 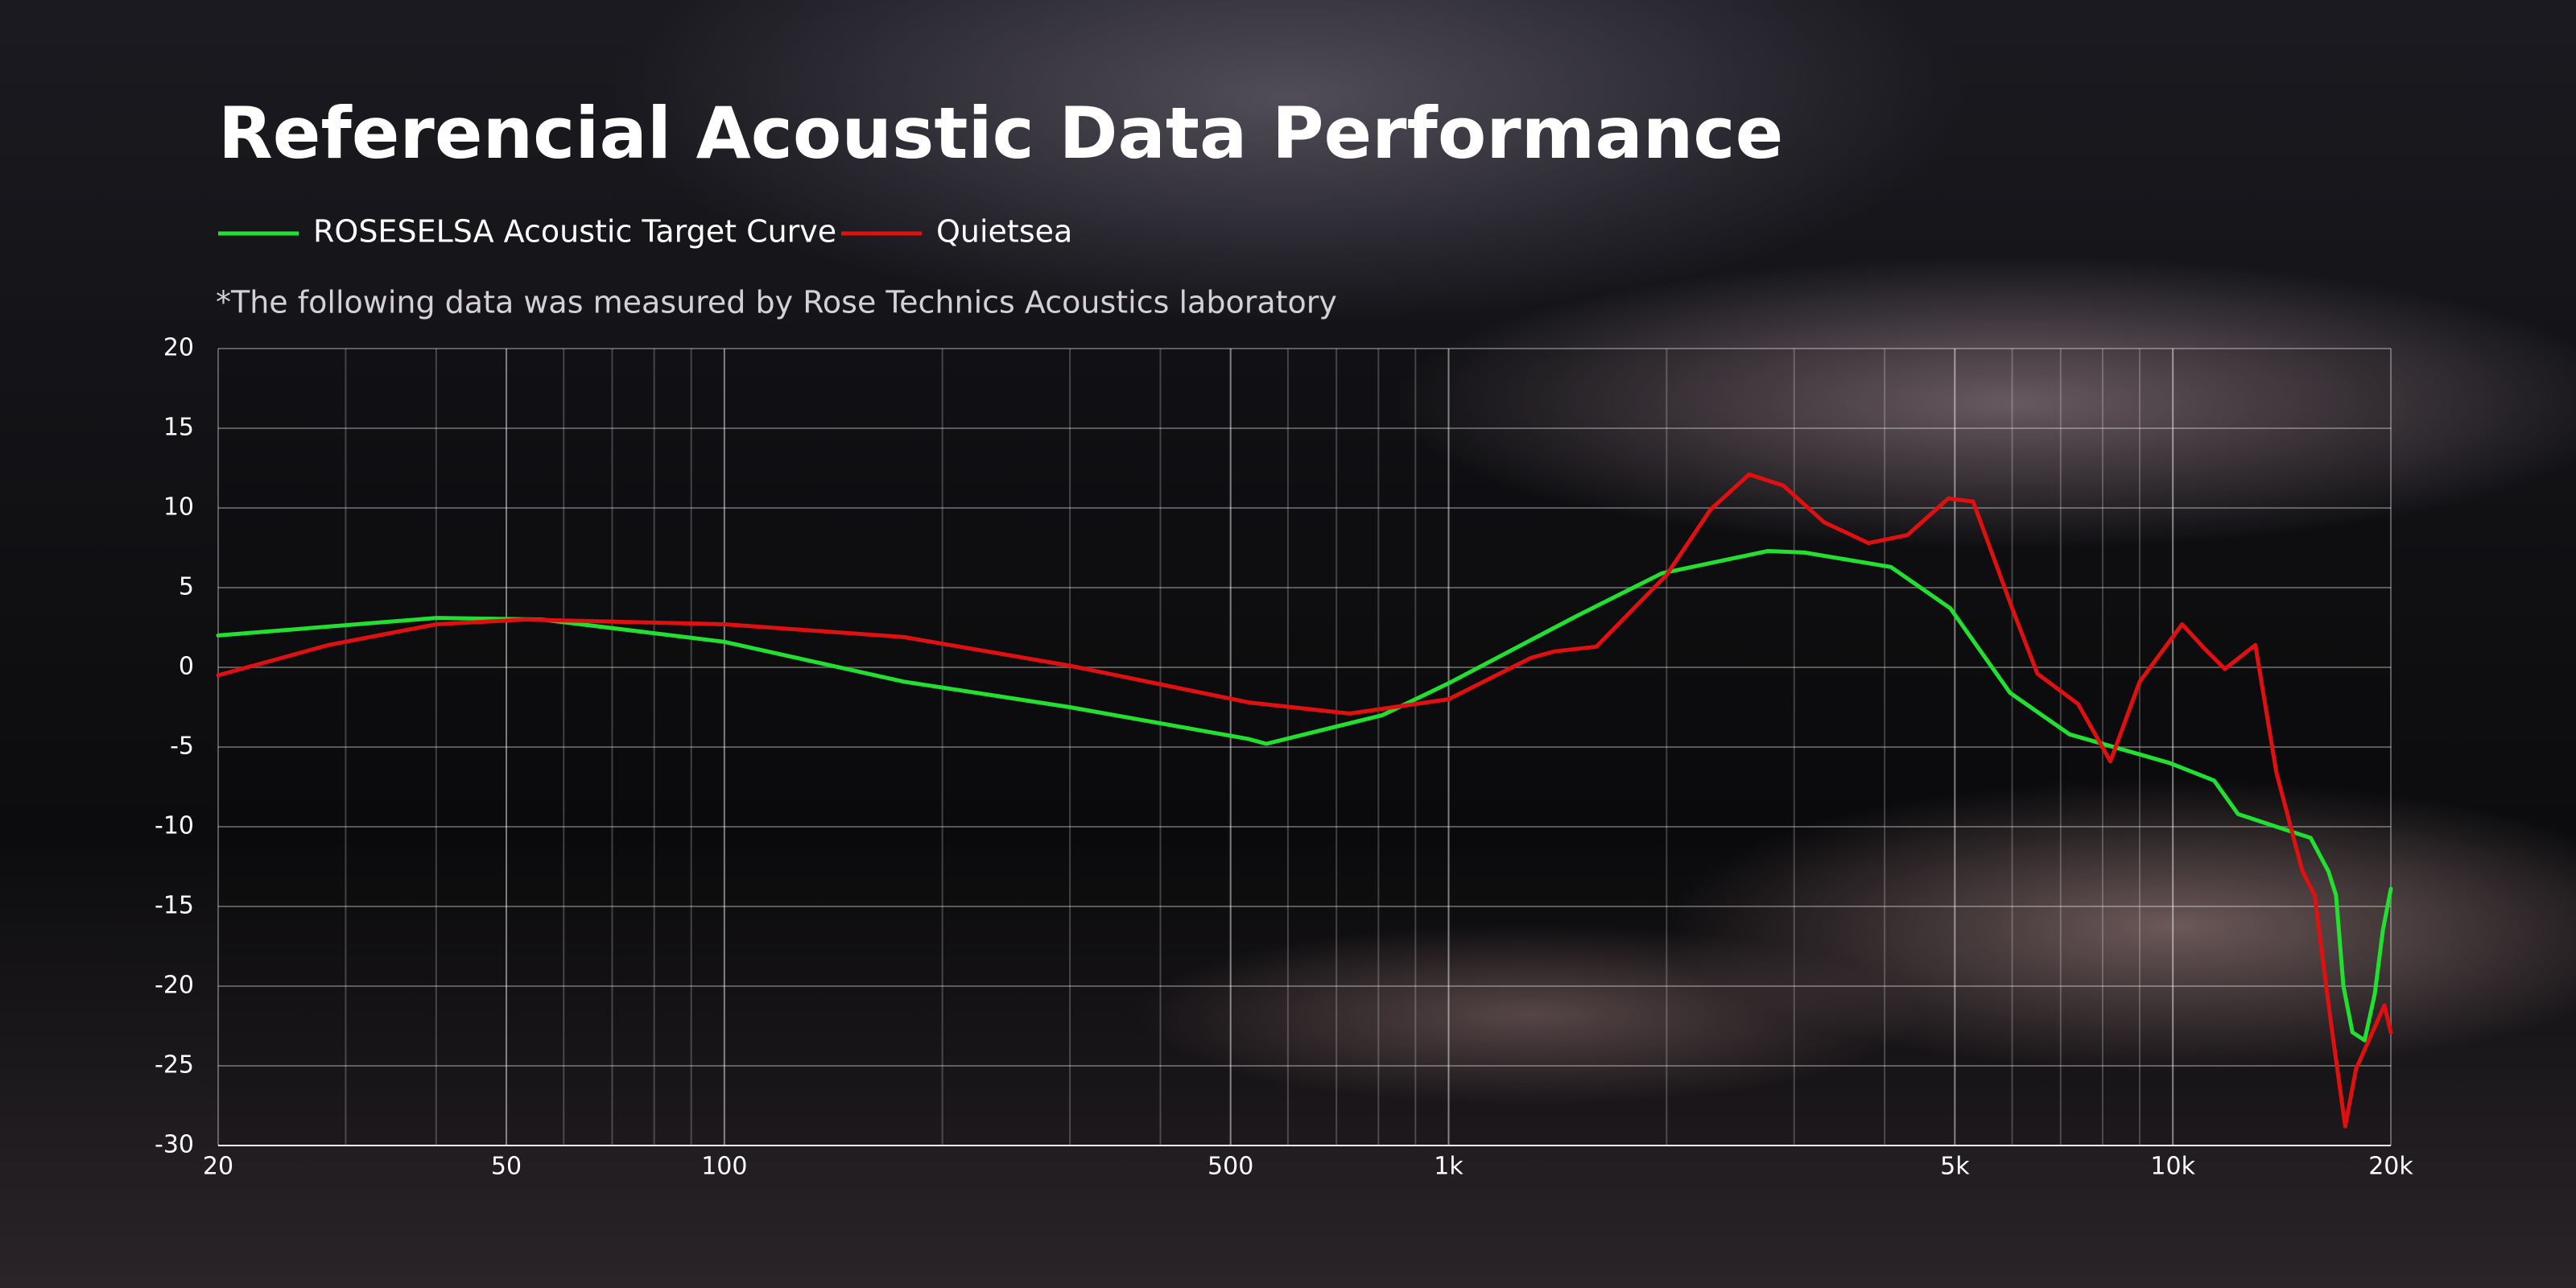 What do you see at coordinates (1000, 133) in the screenshot?
I see `chart-title: Referencial Acoustic Data Performance` at bounding box center [1000, 133].